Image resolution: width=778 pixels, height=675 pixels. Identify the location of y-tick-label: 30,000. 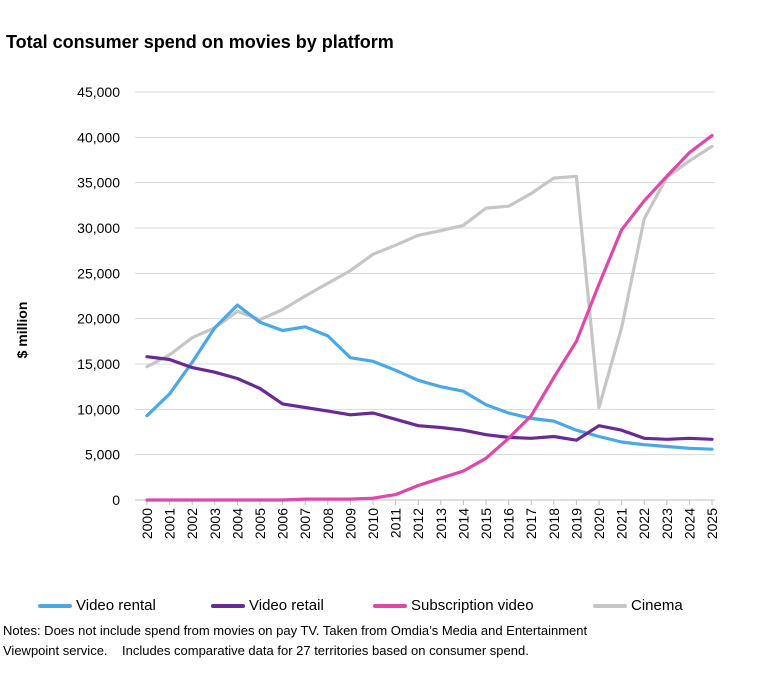
(98, 228).